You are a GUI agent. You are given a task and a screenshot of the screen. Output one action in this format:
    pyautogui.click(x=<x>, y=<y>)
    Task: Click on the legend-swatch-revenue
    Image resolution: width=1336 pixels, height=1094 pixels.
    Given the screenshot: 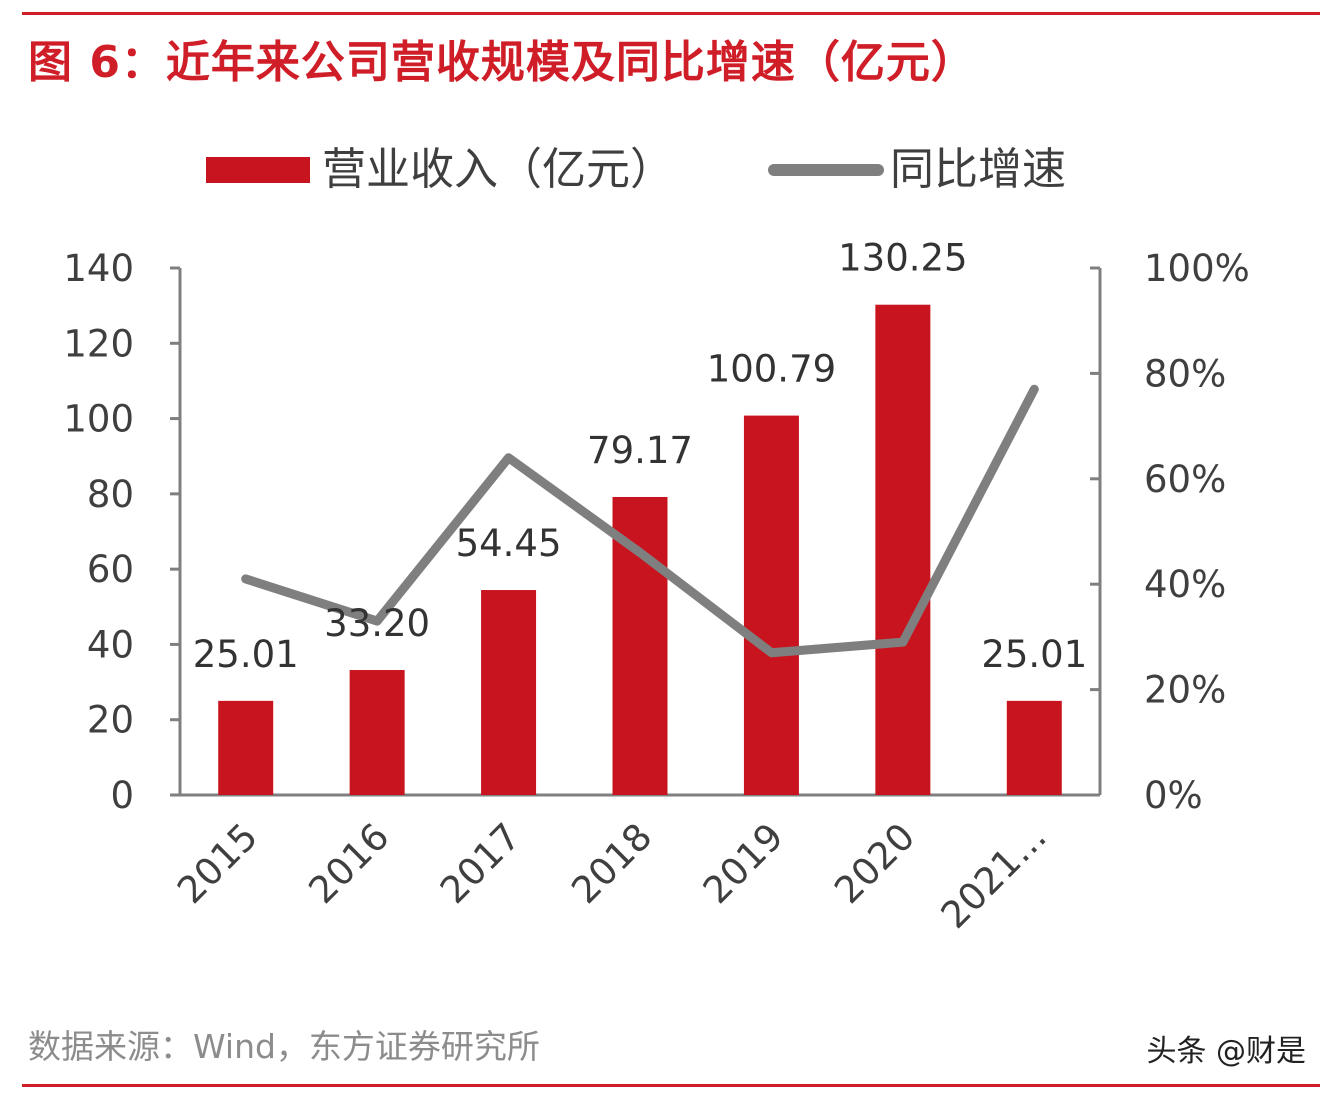 What is the action you would take?
    pyautogui.click(x=258, y=170)
    